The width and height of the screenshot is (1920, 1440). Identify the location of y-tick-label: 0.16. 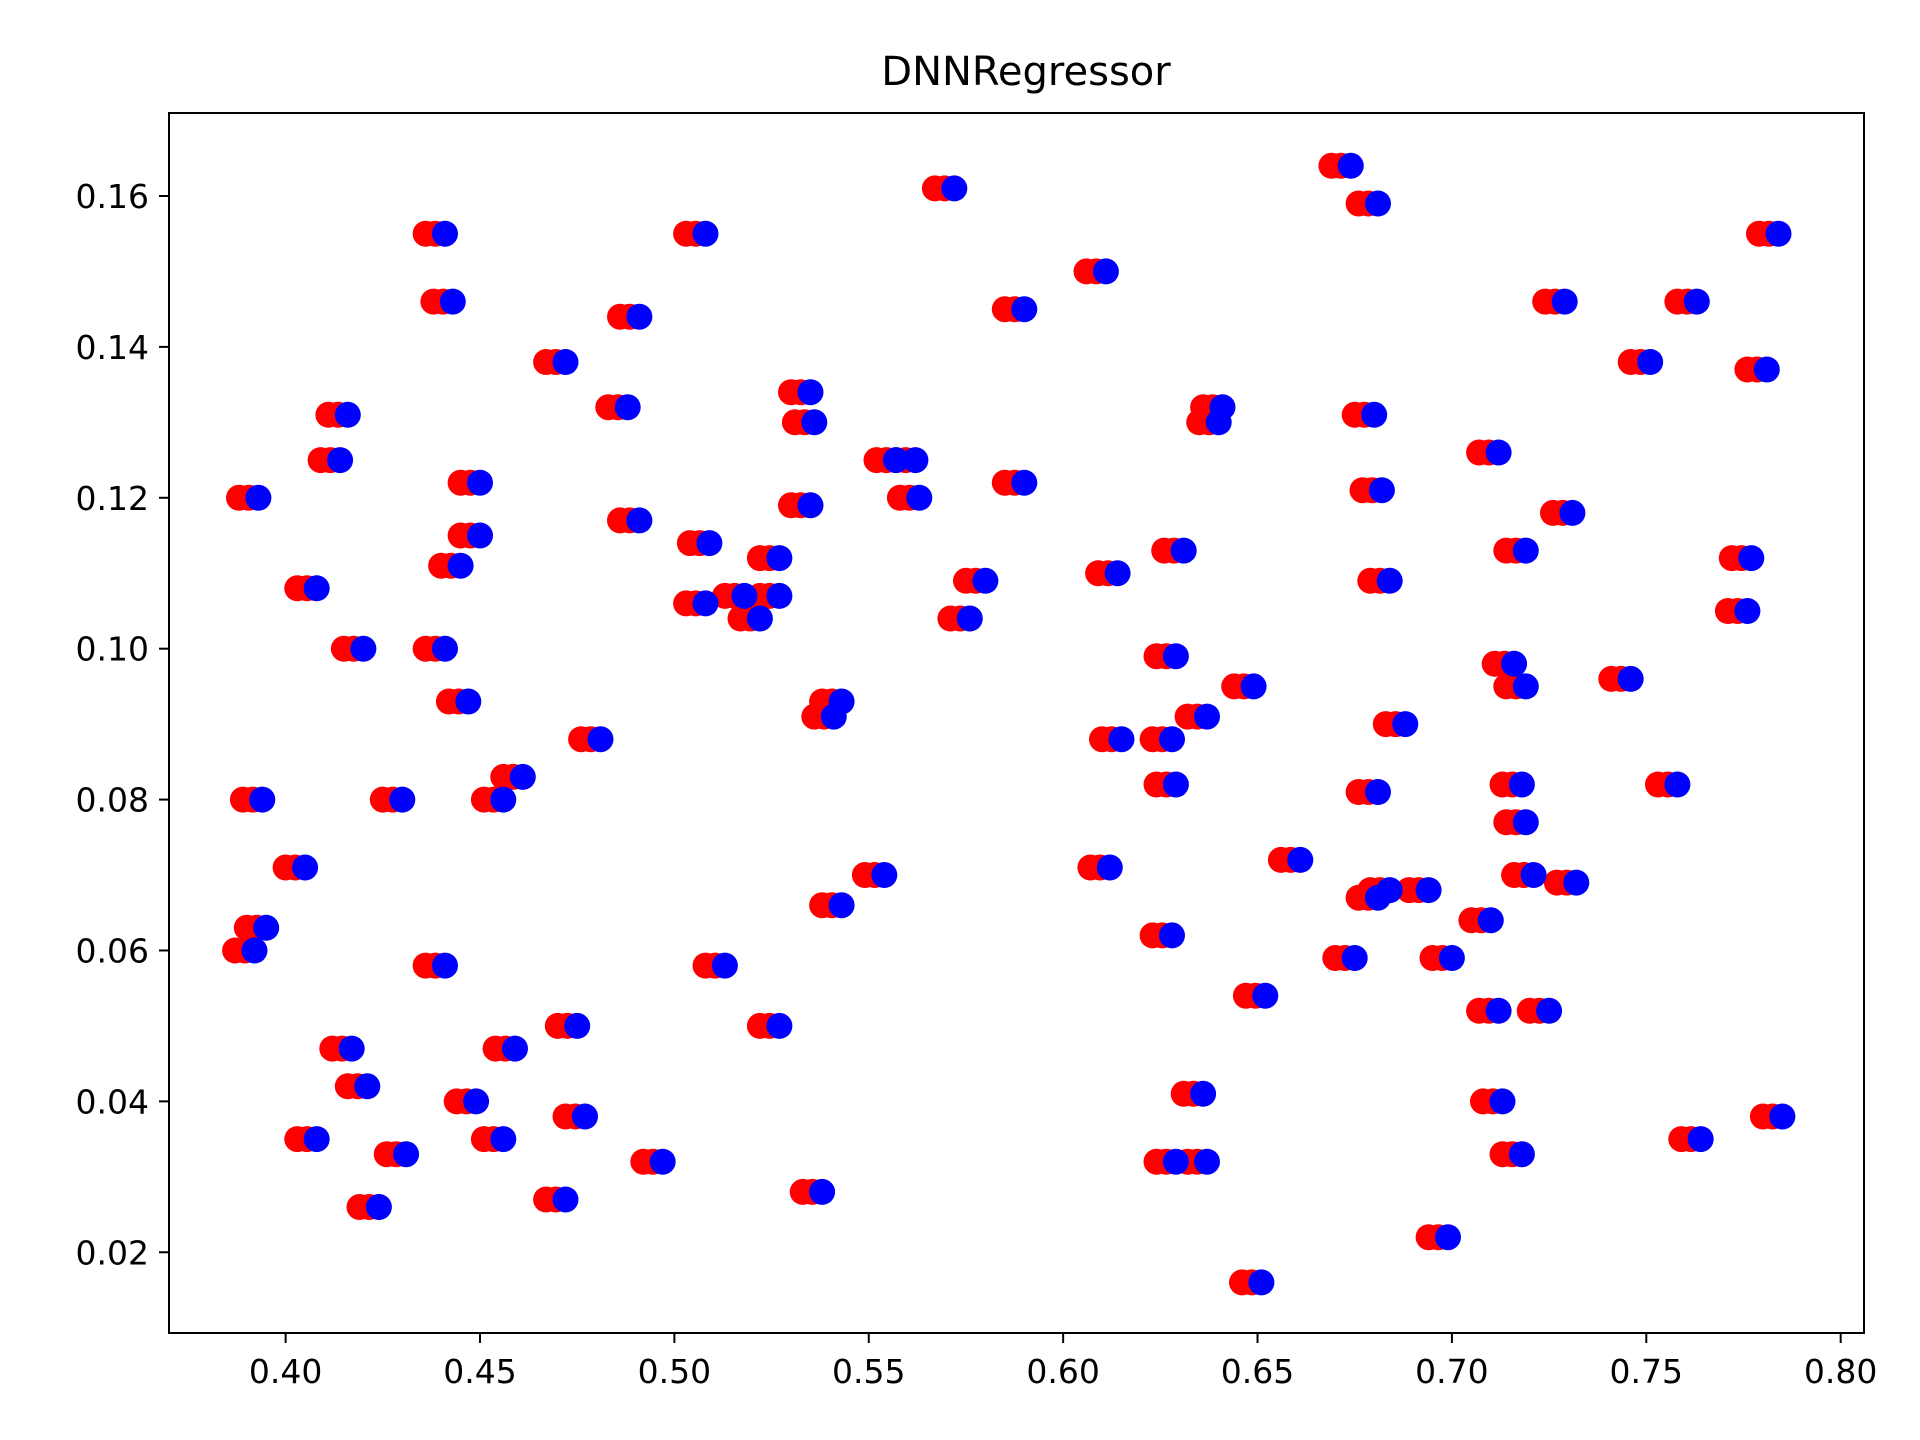
(112, 196).